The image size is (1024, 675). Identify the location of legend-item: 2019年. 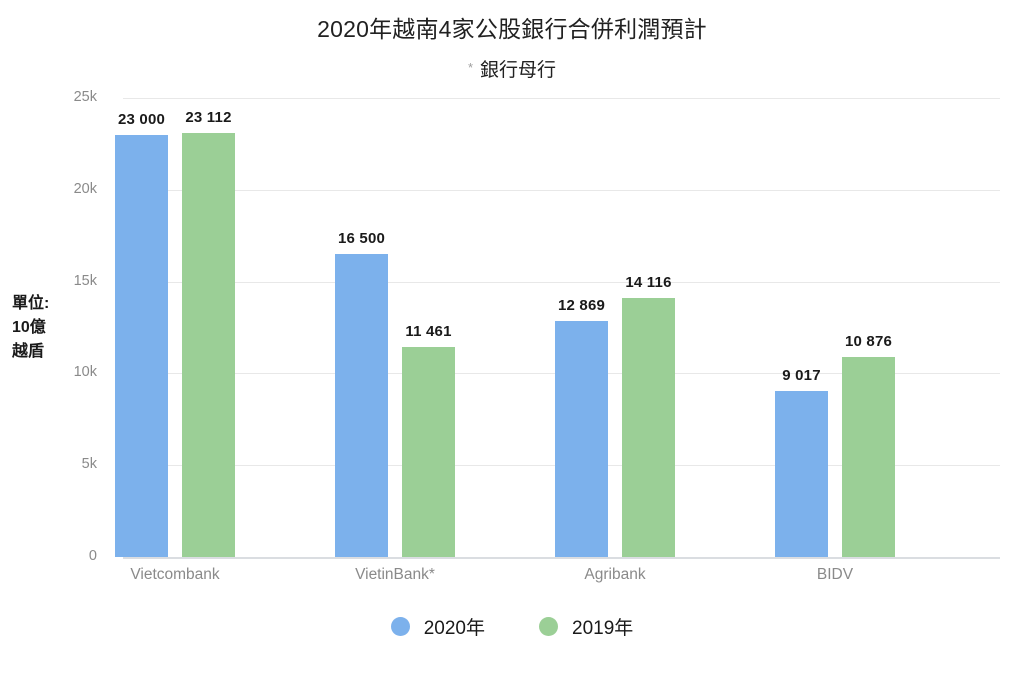
(586, 626).